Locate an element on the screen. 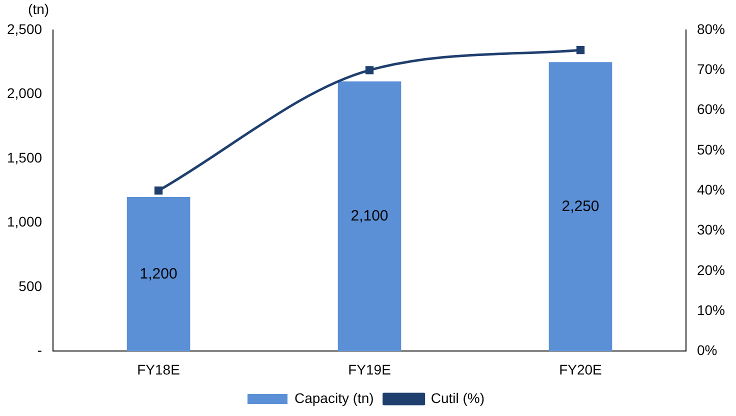 Image resolution: width=736 pixels, height=416 pixels. y2-tick-label: 50% is located at coordinates (711, 149).